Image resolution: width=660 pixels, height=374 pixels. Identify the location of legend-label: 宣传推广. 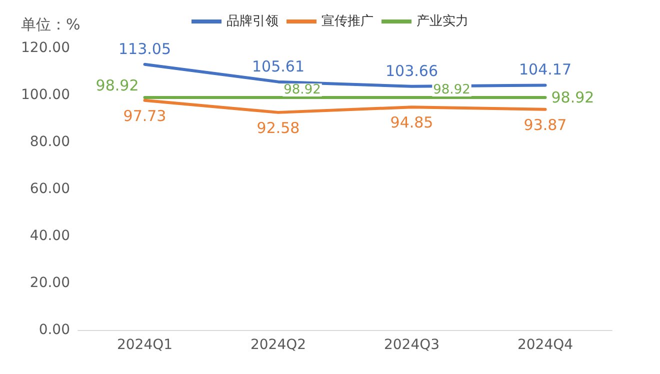
(348, 21).